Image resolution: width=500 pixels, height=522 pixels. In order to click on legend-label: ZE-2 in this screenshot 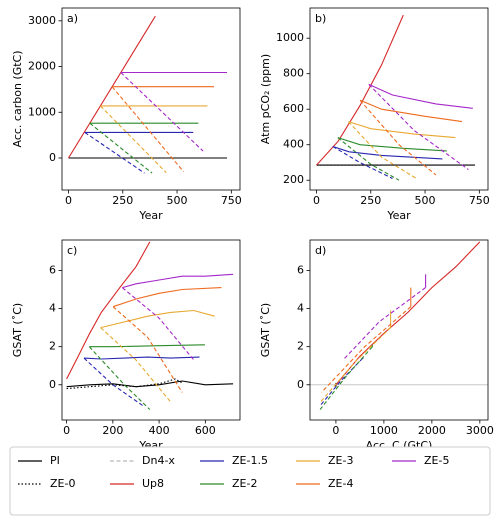, I will do `click(244, 483)`.